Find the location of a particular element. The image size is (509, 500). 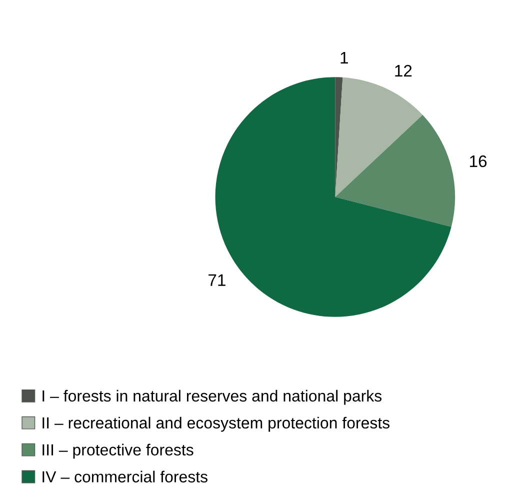

legend-label: II – recreational and ecosystem protection forests is located at coordinates (216, 424).